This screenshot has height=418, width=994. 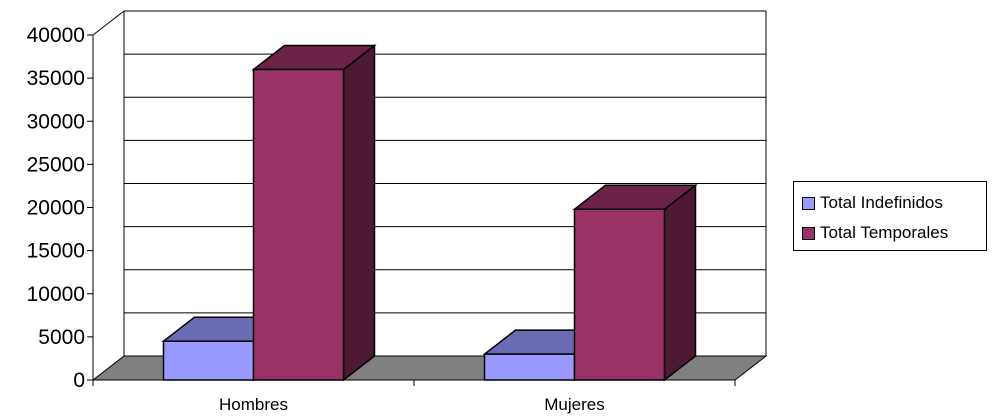 What do you see at coordinates (108, 23) in the screenshot?
I see `side-wall-top-edge` at bounding box center [108, 23].